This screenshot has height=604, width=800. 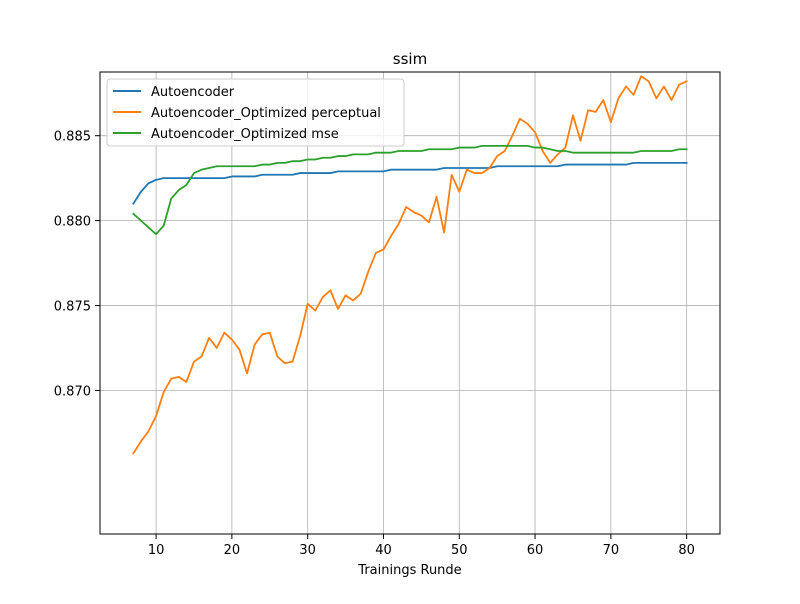 I want to click on legend-label-autoencoder-optimized-mse: Autoencoder_Optimized mse, so click(x=245, y=134).